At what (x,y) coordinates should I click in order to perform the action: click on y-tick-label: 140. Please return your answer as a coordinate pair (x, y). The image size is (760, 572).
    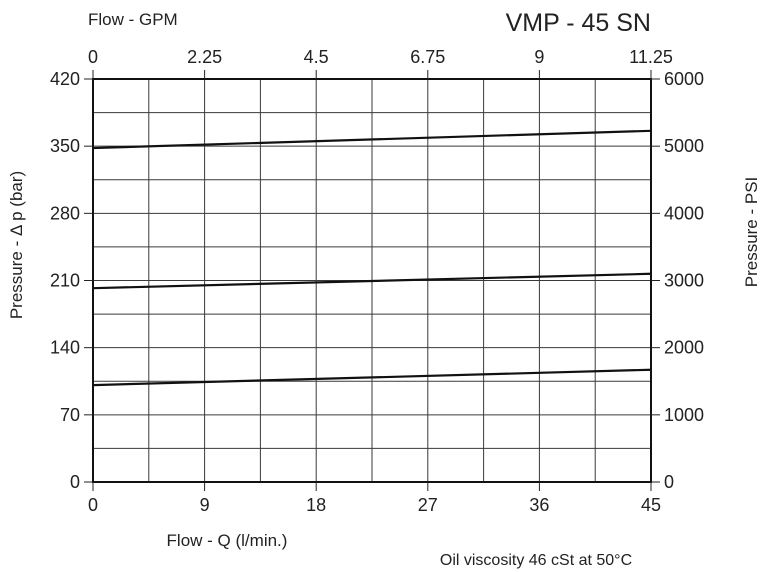
    Looking at the image, I should click on (65, 348).